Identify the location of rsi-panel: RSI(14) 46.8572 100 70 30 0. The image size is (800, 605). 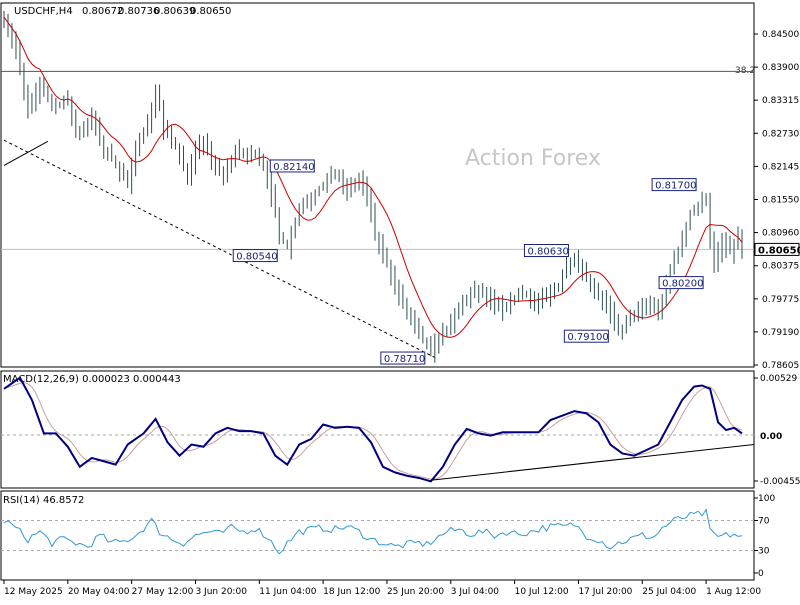
(387, 535).